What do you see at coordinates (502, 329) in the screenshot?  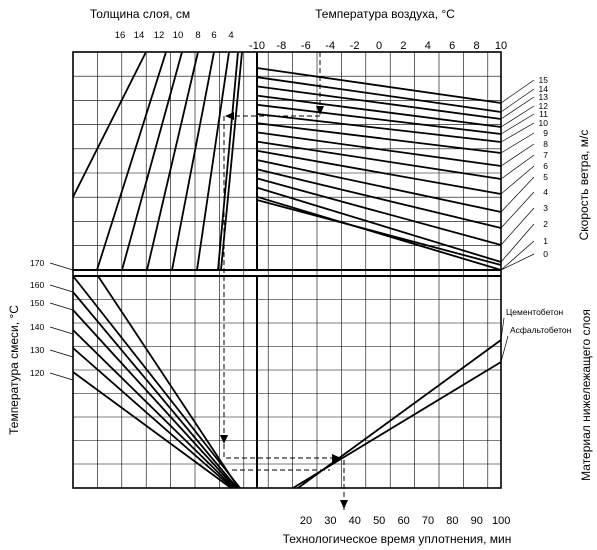 I see `material-label-leader` at bounding box center [502, 329].